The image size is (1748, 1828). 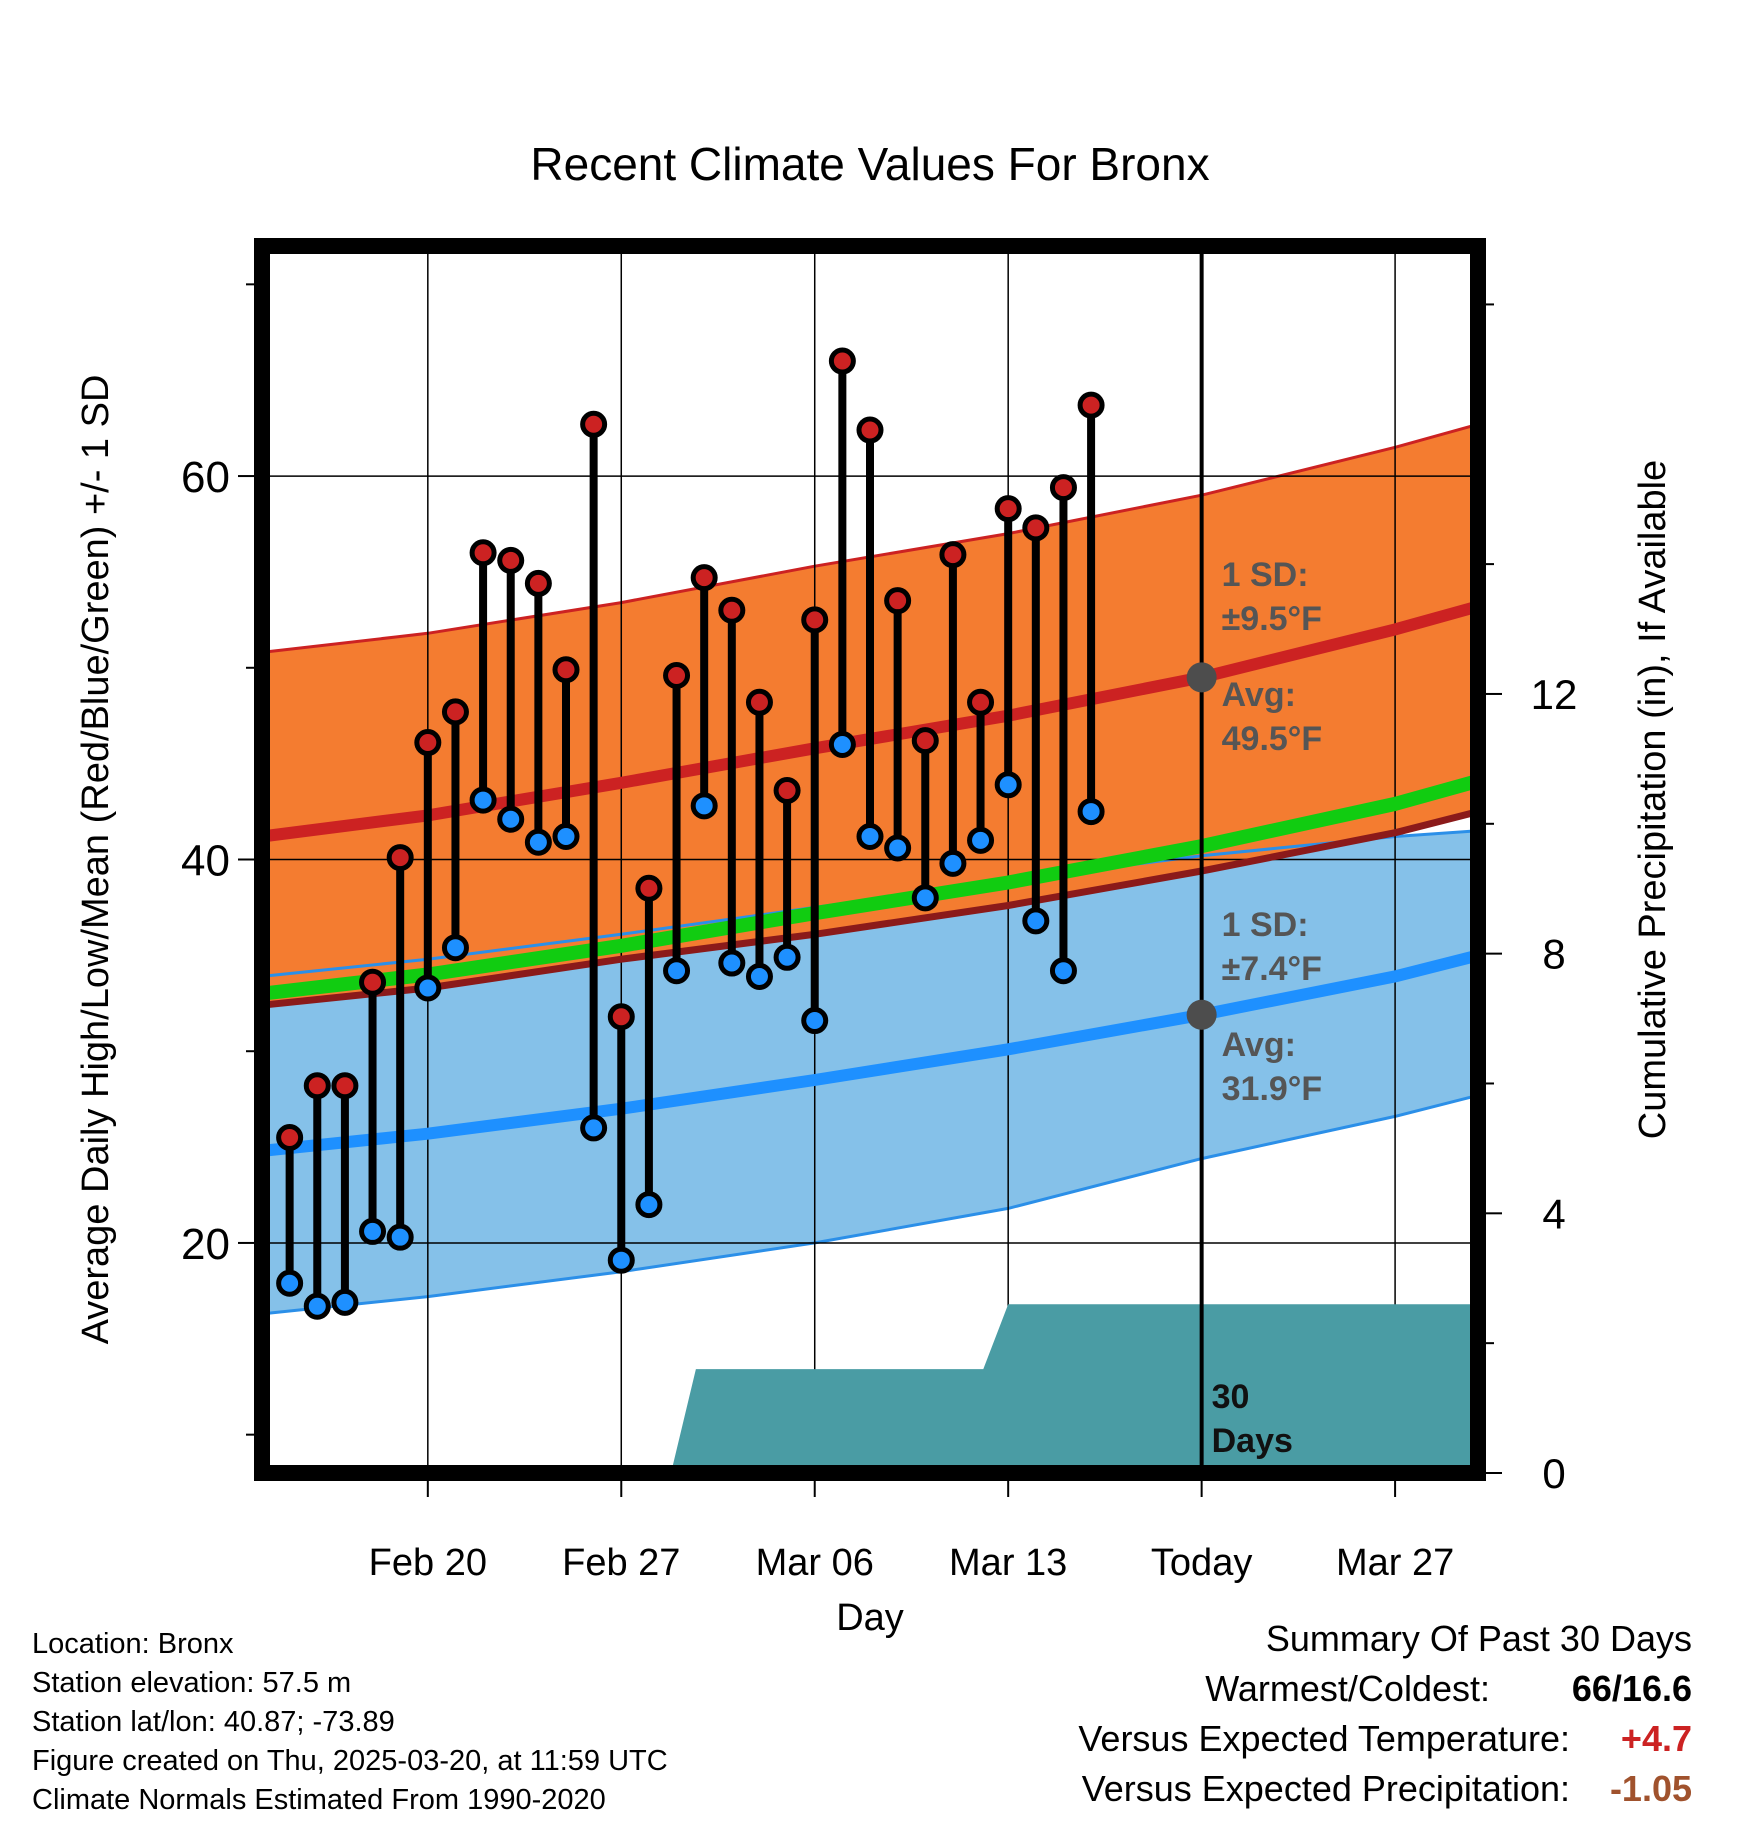 I want to click on x-tick-label: Today, so click(x=1201, y=1563).